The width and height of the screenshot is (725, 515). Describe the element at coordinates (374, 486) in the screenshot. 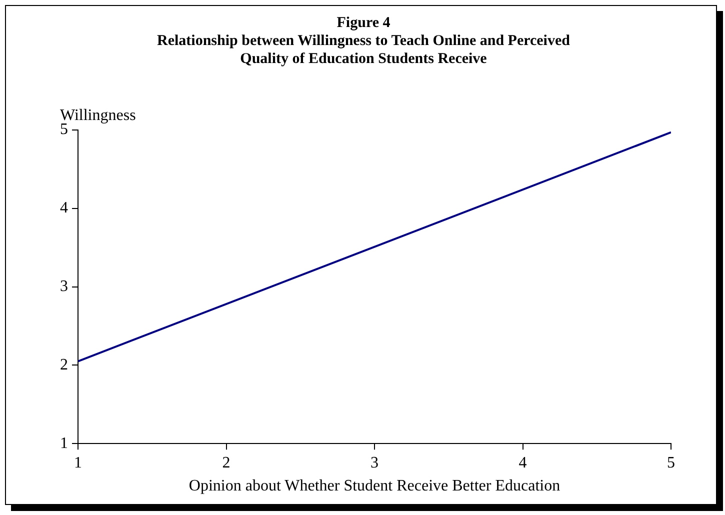

I see `x-axis-title: Opinion about Whether Student Receive Better Education` at that location.